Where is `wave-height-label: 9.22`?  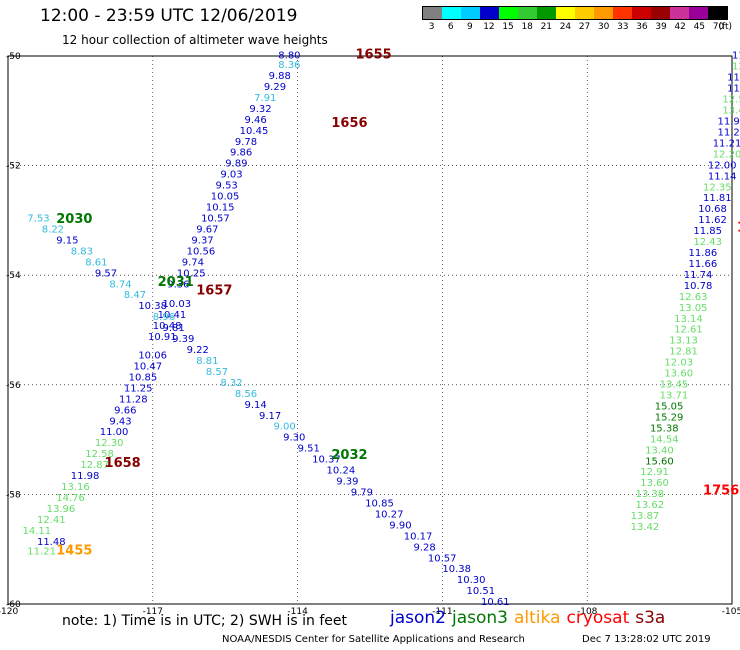 wave-height-label: 9.22 is located at coordinates (198, 350).